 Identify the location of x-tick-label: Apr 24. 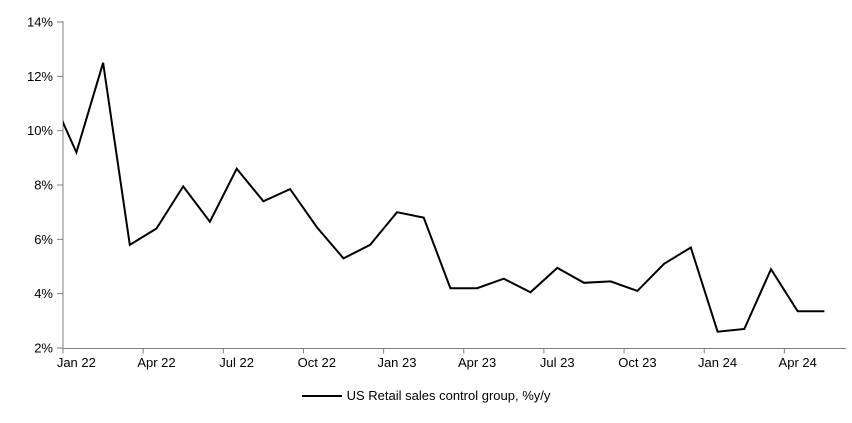
(798, 362).